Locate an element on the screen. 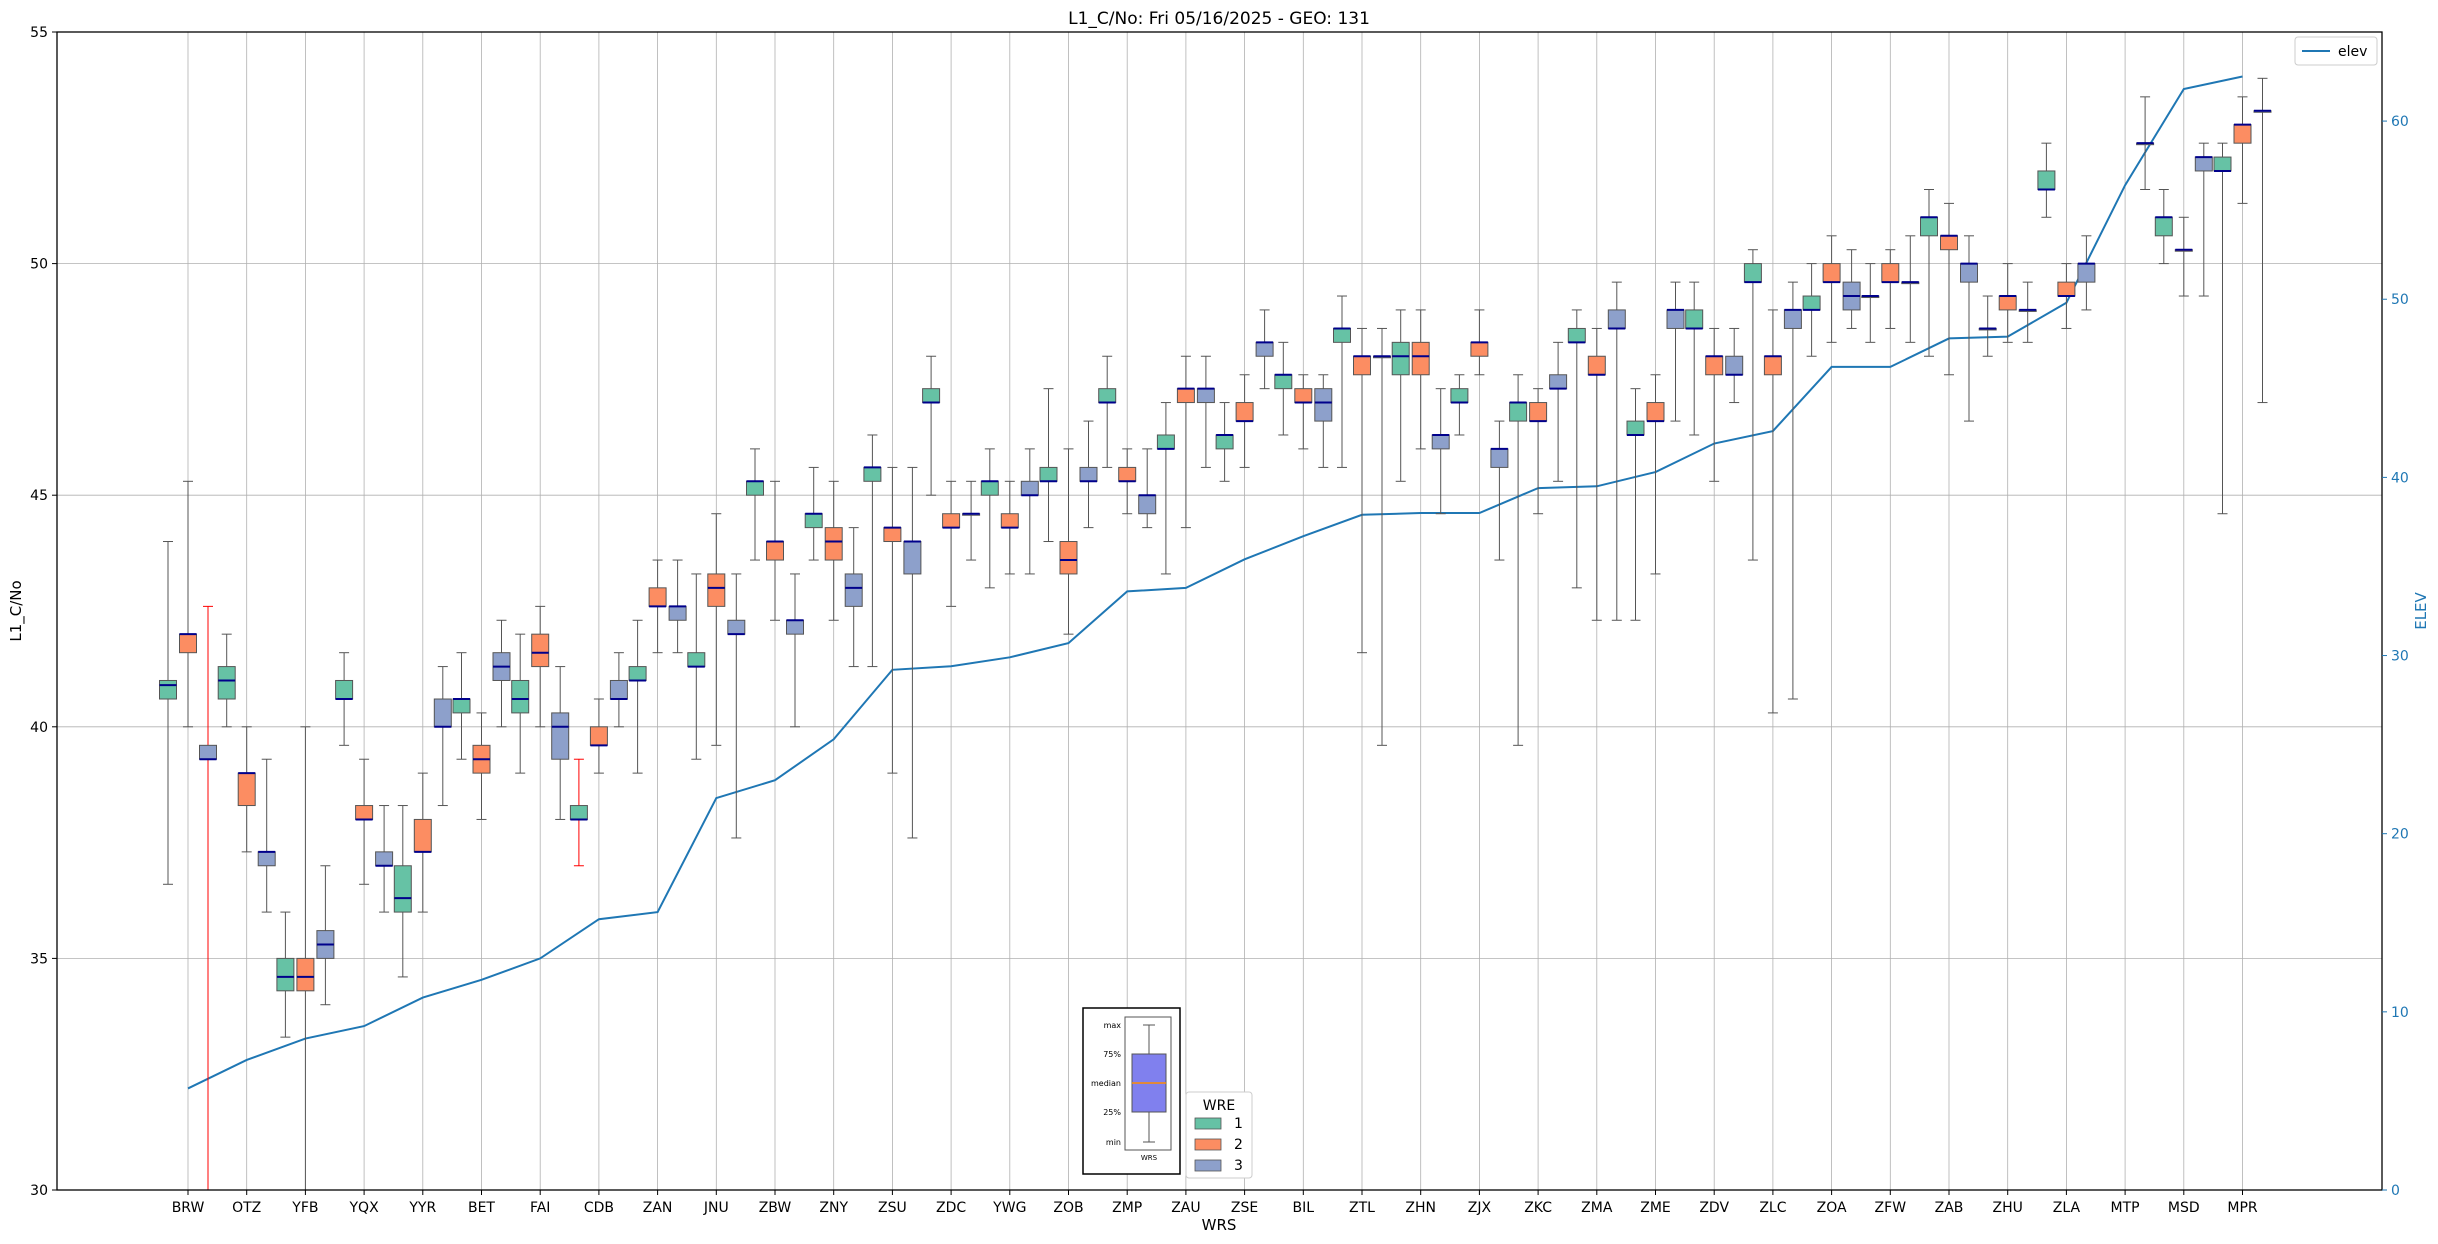  x-tick-label: ZKC is located at coordinates (1538, 1208).